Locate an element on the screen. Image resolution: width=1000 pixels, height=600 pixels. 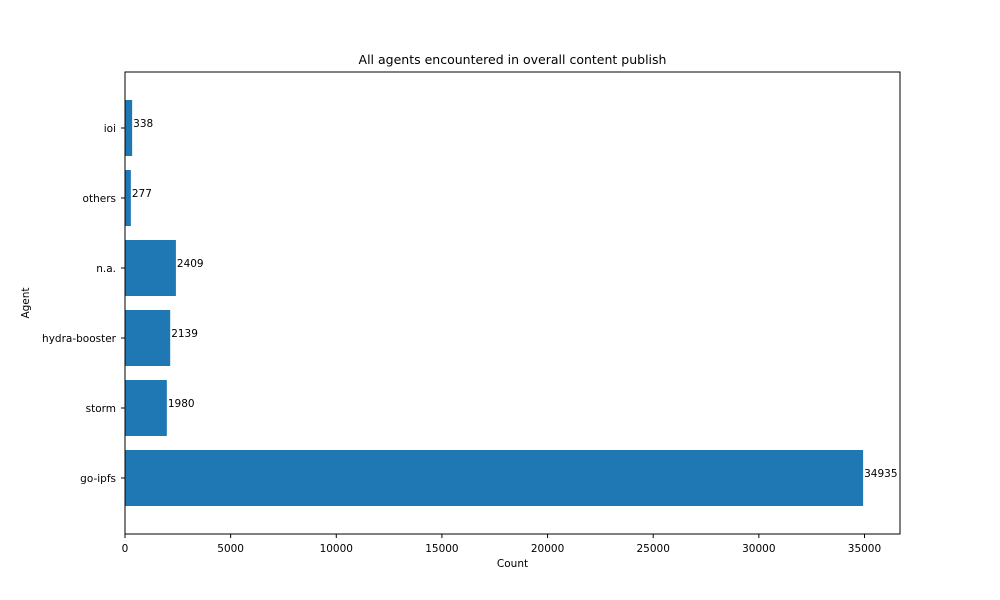
x-tick-label: 25000 is located at coordinates (652, 549).